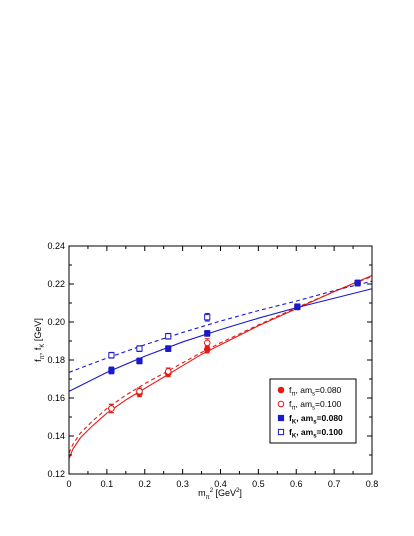 The width and height of the screenshot is (414, 536). Describe the element at coordinates (56, 246) in the screenshot. I see `y-tick-label: 0.24` at that location.